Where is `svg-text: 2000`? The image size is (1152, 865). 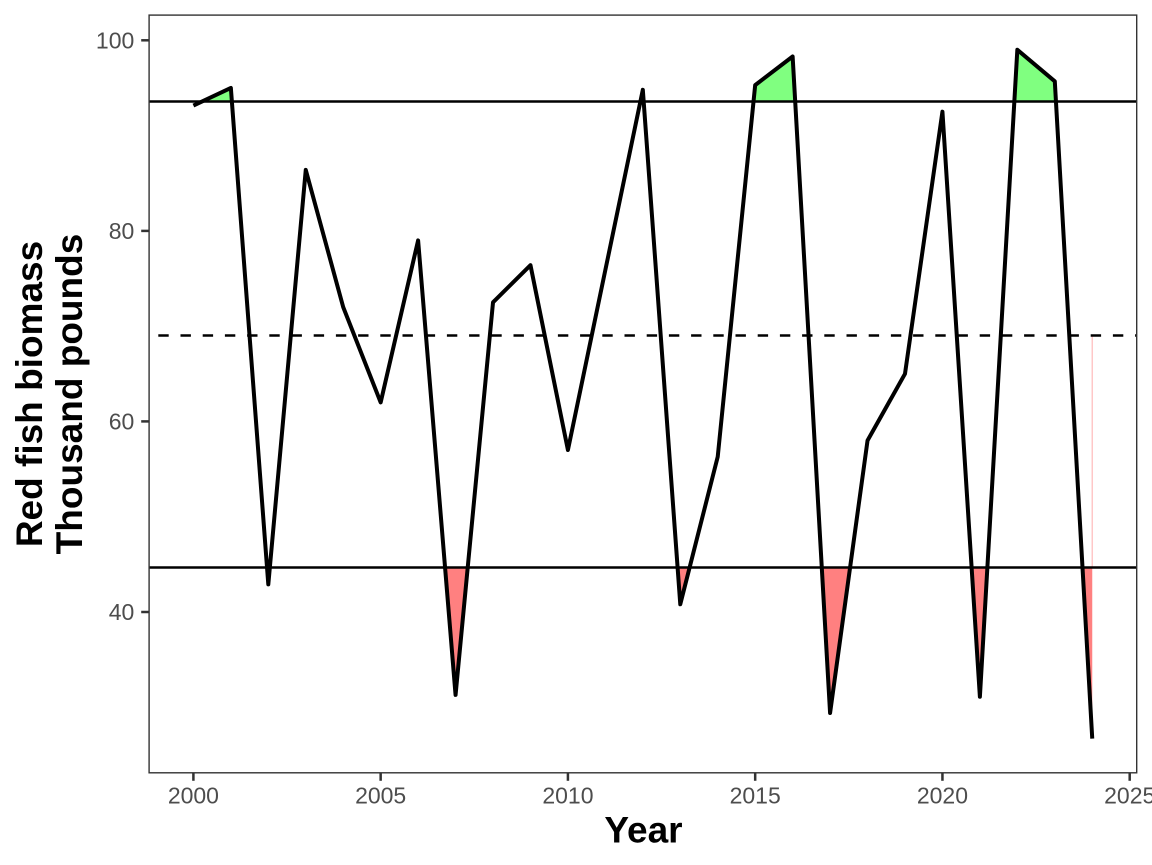 svg-text: 2000 is located at coordinates (193, 796).